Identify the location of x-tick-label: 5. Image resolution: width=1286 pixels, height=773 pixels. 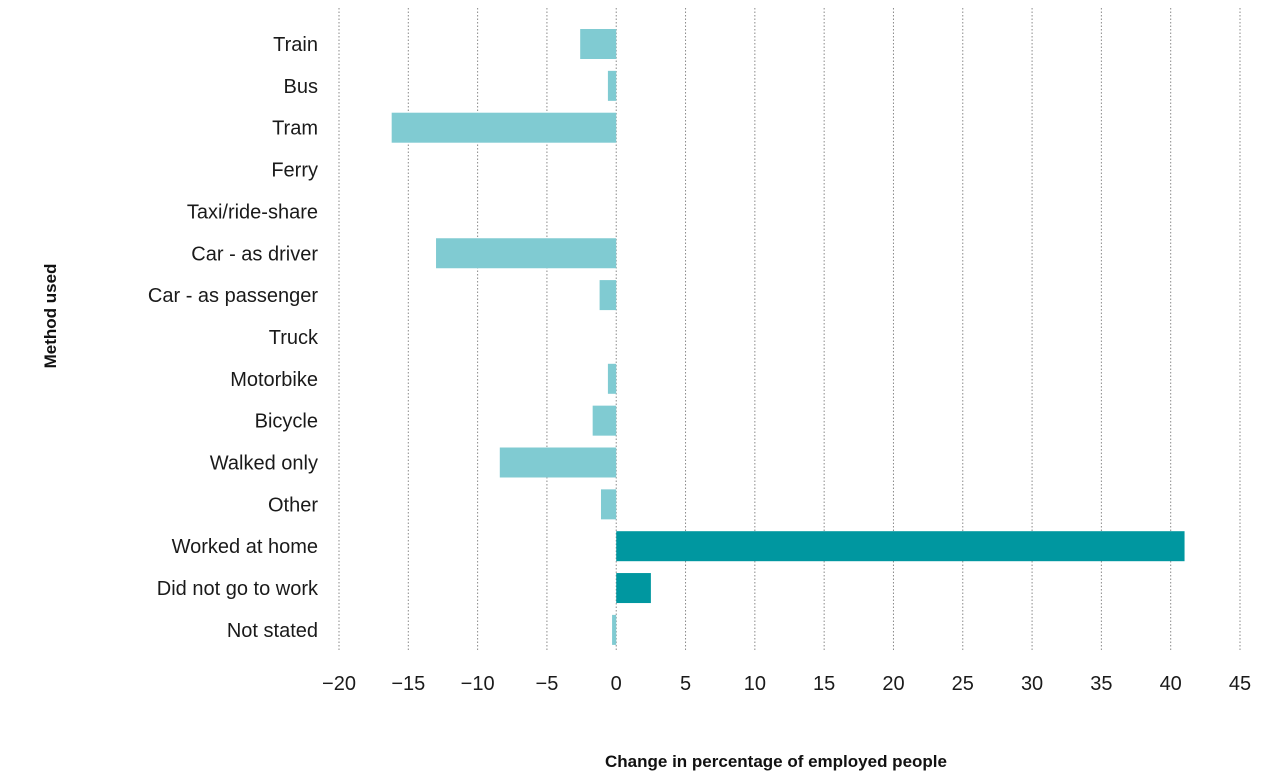
(685, 684).